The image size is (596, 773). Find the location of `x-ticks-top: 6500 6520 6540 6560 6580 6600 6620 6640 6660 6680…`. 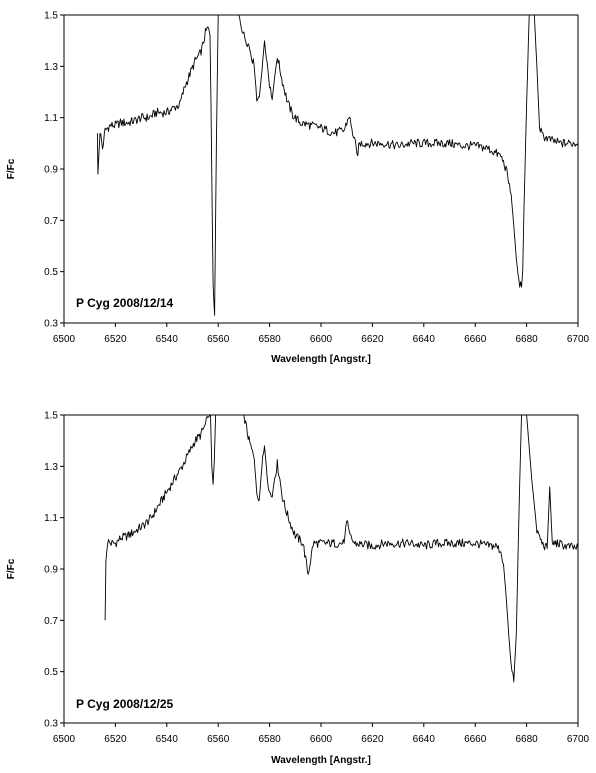

x-ticks-top: 6500 6520 6540 6560 6580 6600 6620 6640 6660 6680… is located at coordinates (321, 334).